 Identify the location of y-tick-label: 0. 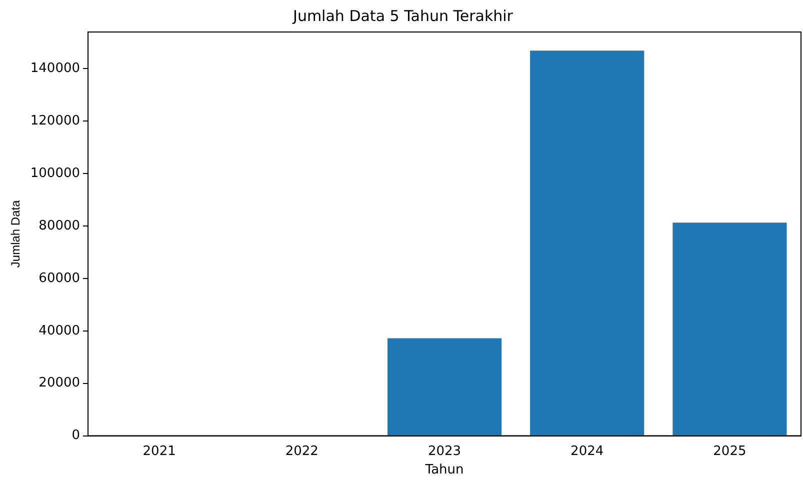
(76, 436).